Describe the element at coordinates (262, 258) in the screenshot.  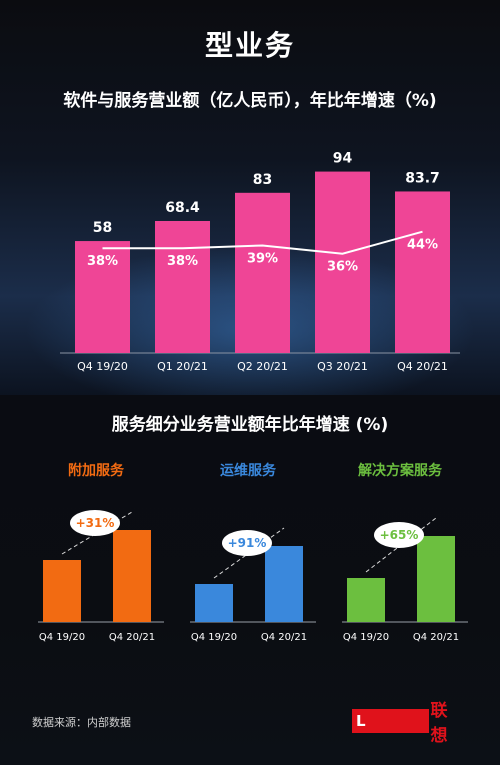
I see `growth-rate-label: 39%` at that location.